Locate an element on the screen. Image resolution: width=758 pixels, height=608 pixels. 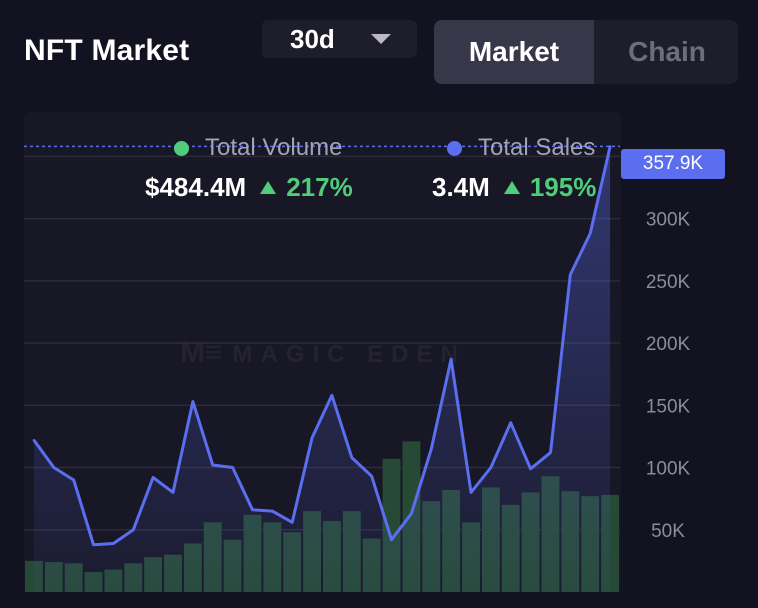
chevron-down-icon is located at coordinates (381, 39).